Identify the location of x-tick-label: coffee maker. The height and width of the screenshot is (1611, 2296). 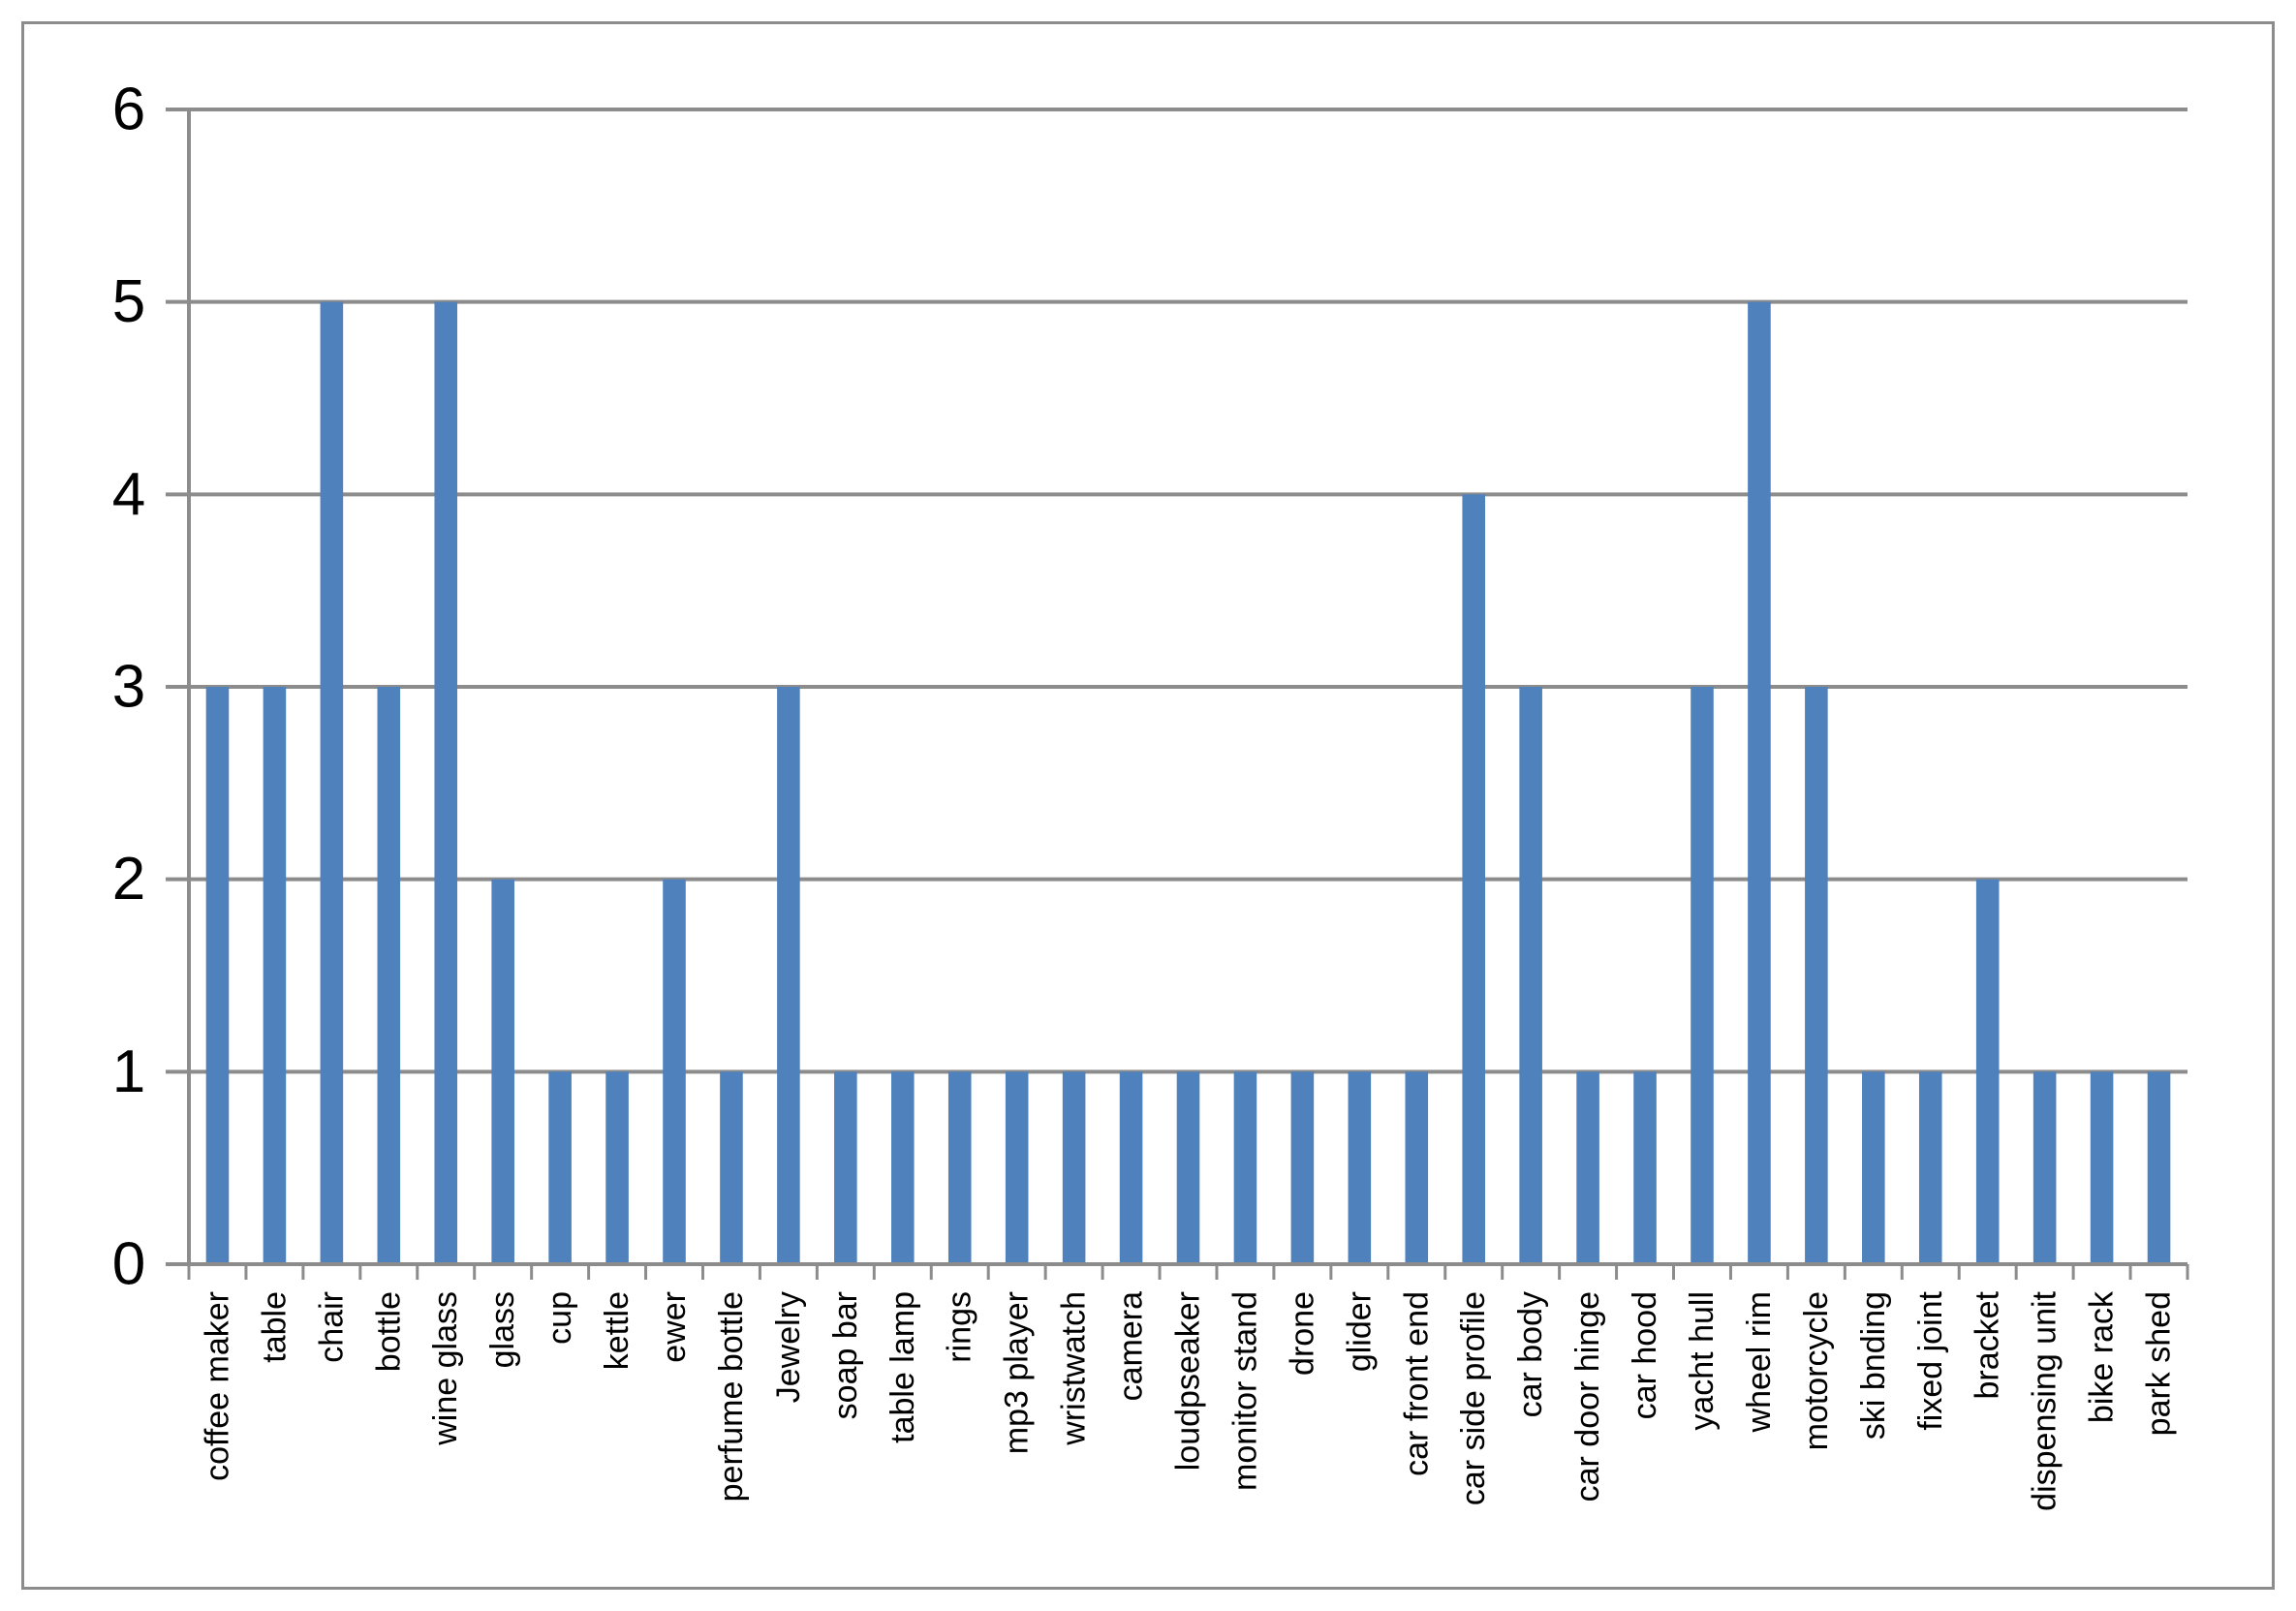
(217, 1386).